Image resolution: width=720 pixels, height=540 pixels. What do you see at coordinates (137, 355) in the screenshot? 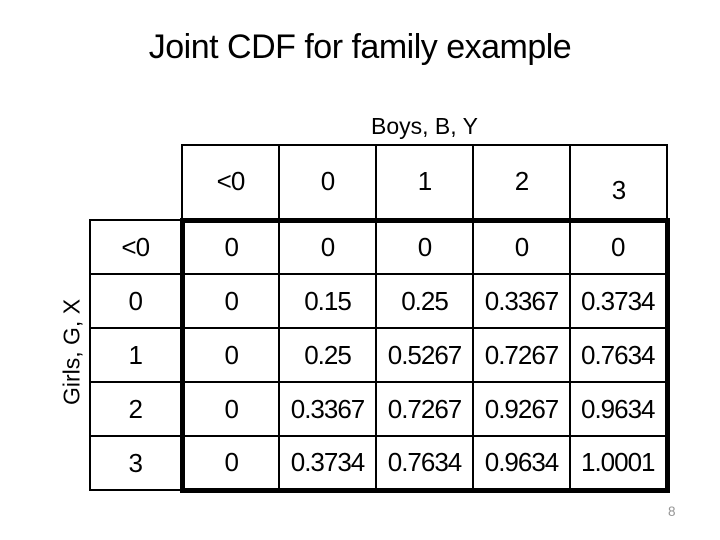
I see `row-header-2: 1` at bounding box center [137, 355].